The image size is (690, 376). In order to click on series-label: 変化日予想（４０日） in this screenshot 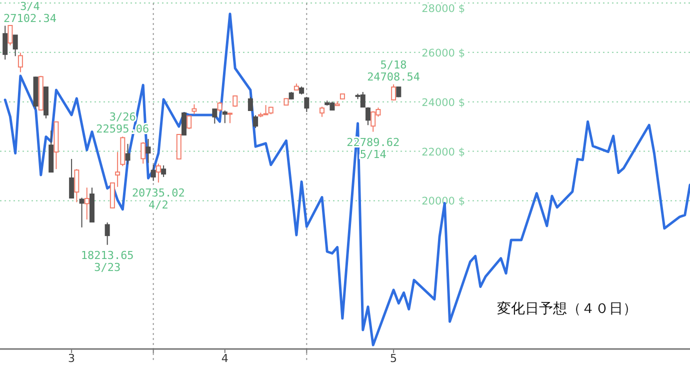, I will do `click(567, 309)`.